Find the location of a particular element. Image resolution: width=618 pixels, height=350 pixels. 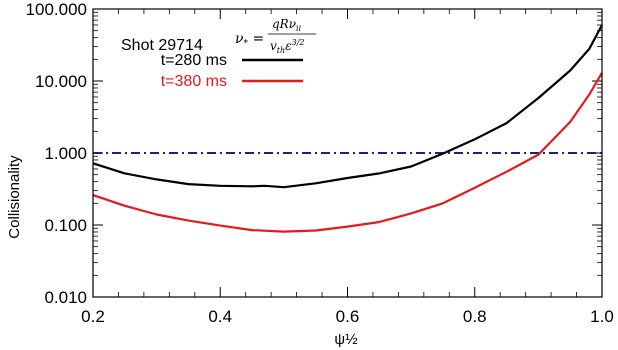

legend-label-1: t=280 ms is located at coordinates (194, 60).